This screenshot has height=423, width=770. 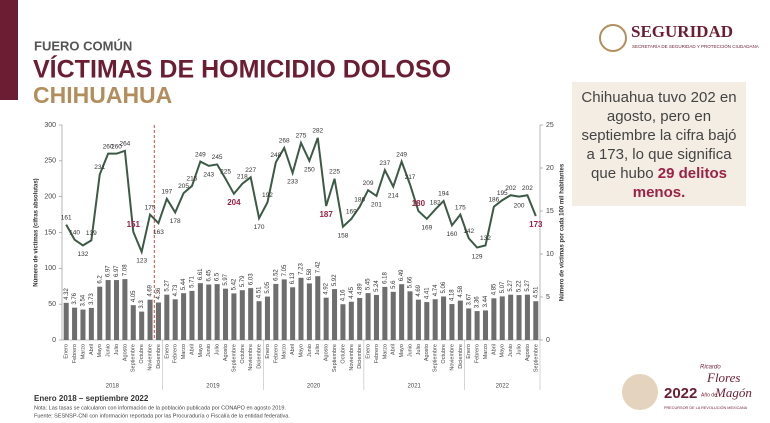 What do you see at coordinates (359, 199) in the screenshot?
I see `point-label: 186` at bounding box center [359, 199].